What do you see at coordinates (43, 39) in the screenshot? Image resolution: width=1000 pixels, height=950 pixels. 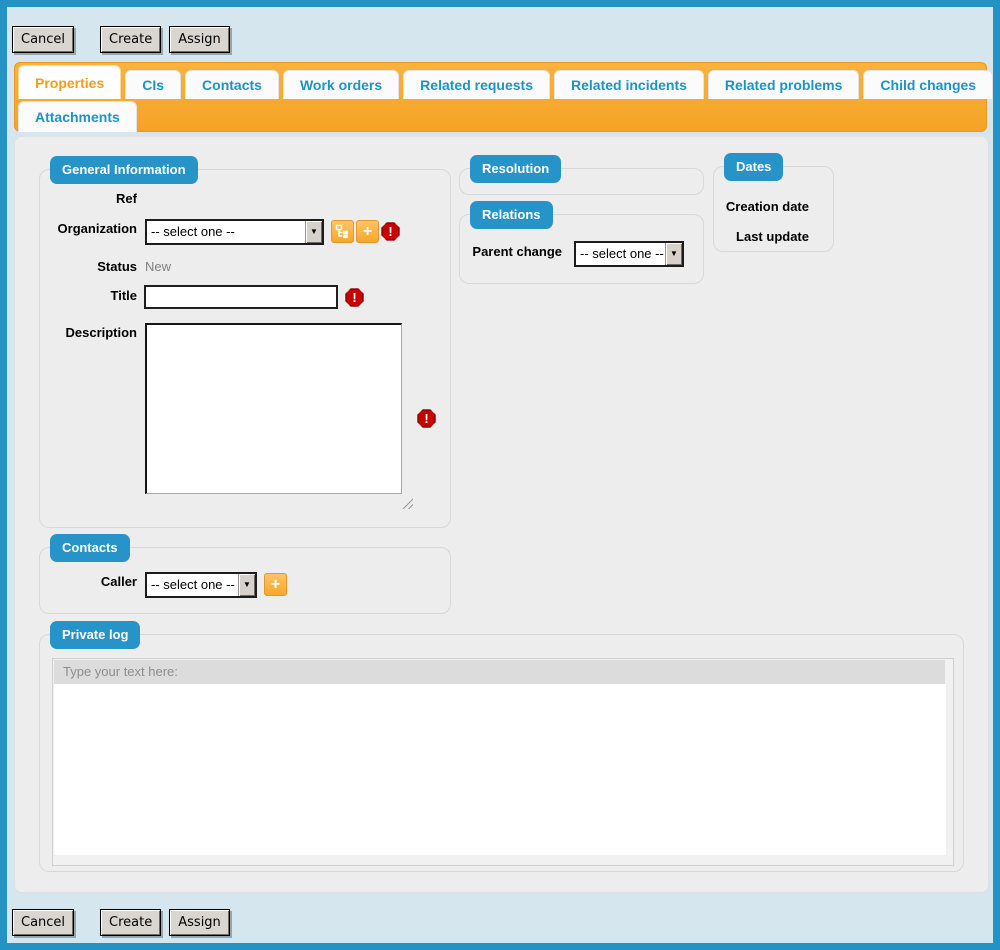 I see `cancel-button: Cancel` at bounding box center [43, 39].